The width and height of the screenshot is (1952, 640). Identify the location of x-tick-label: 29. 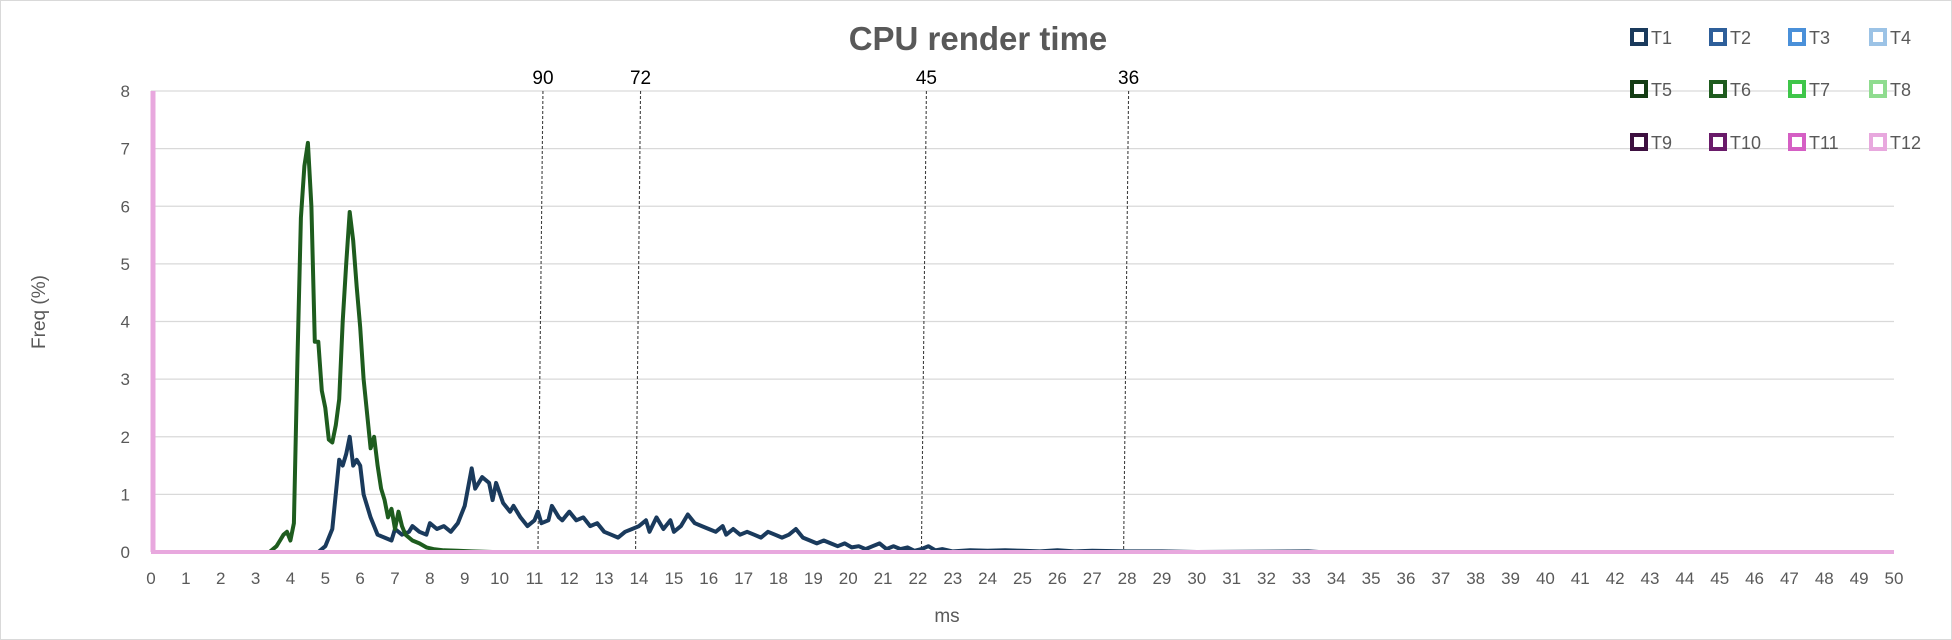
(1161, 578).